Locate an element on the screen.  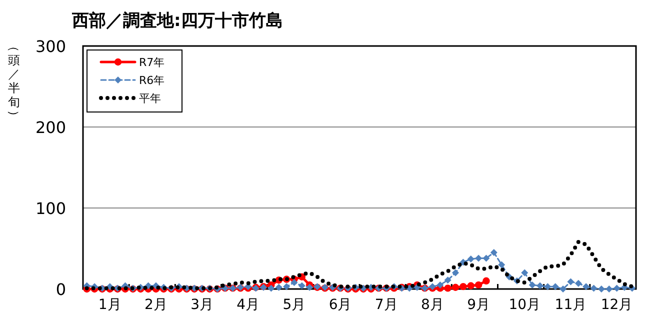
x-tick-label: 2月 is located at coordinates (156, 305).